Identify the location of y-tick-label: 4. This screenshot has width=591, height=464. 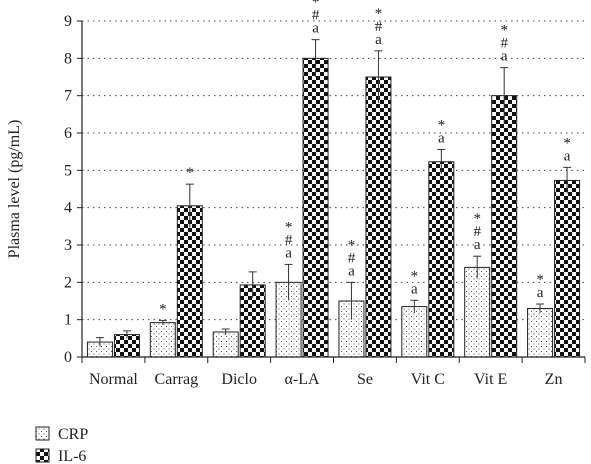
(68, 208).